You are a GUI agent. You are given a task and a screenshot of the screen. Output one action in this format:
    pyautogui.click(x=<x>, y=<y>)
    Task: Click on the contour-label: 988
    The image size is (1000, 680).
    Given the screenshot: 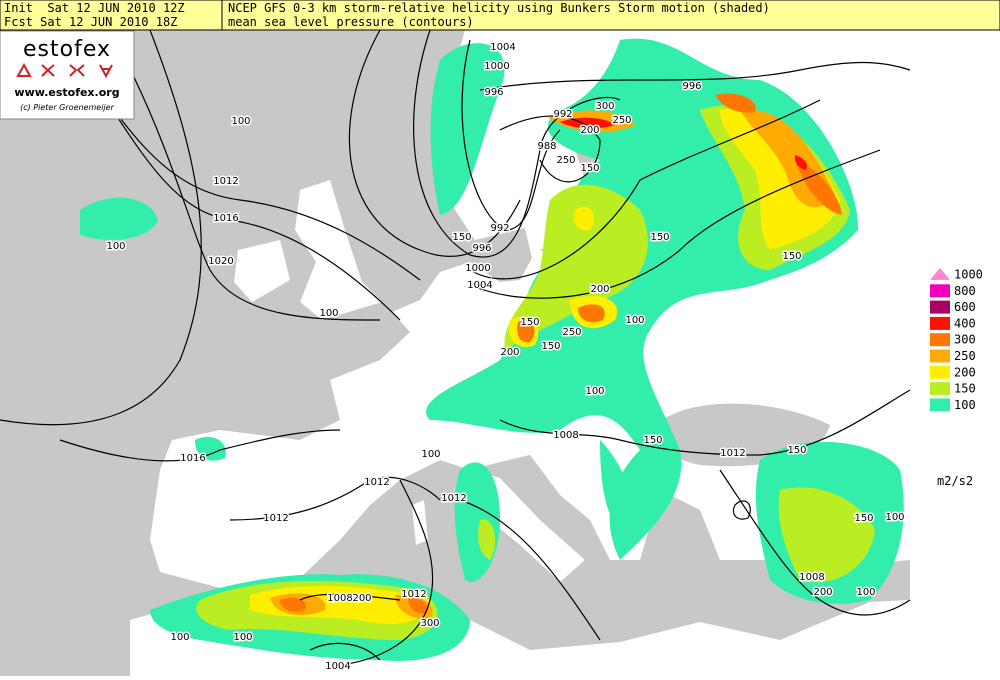 What is the action you would take?
    pyautogui.click(x=546, y=146)
    